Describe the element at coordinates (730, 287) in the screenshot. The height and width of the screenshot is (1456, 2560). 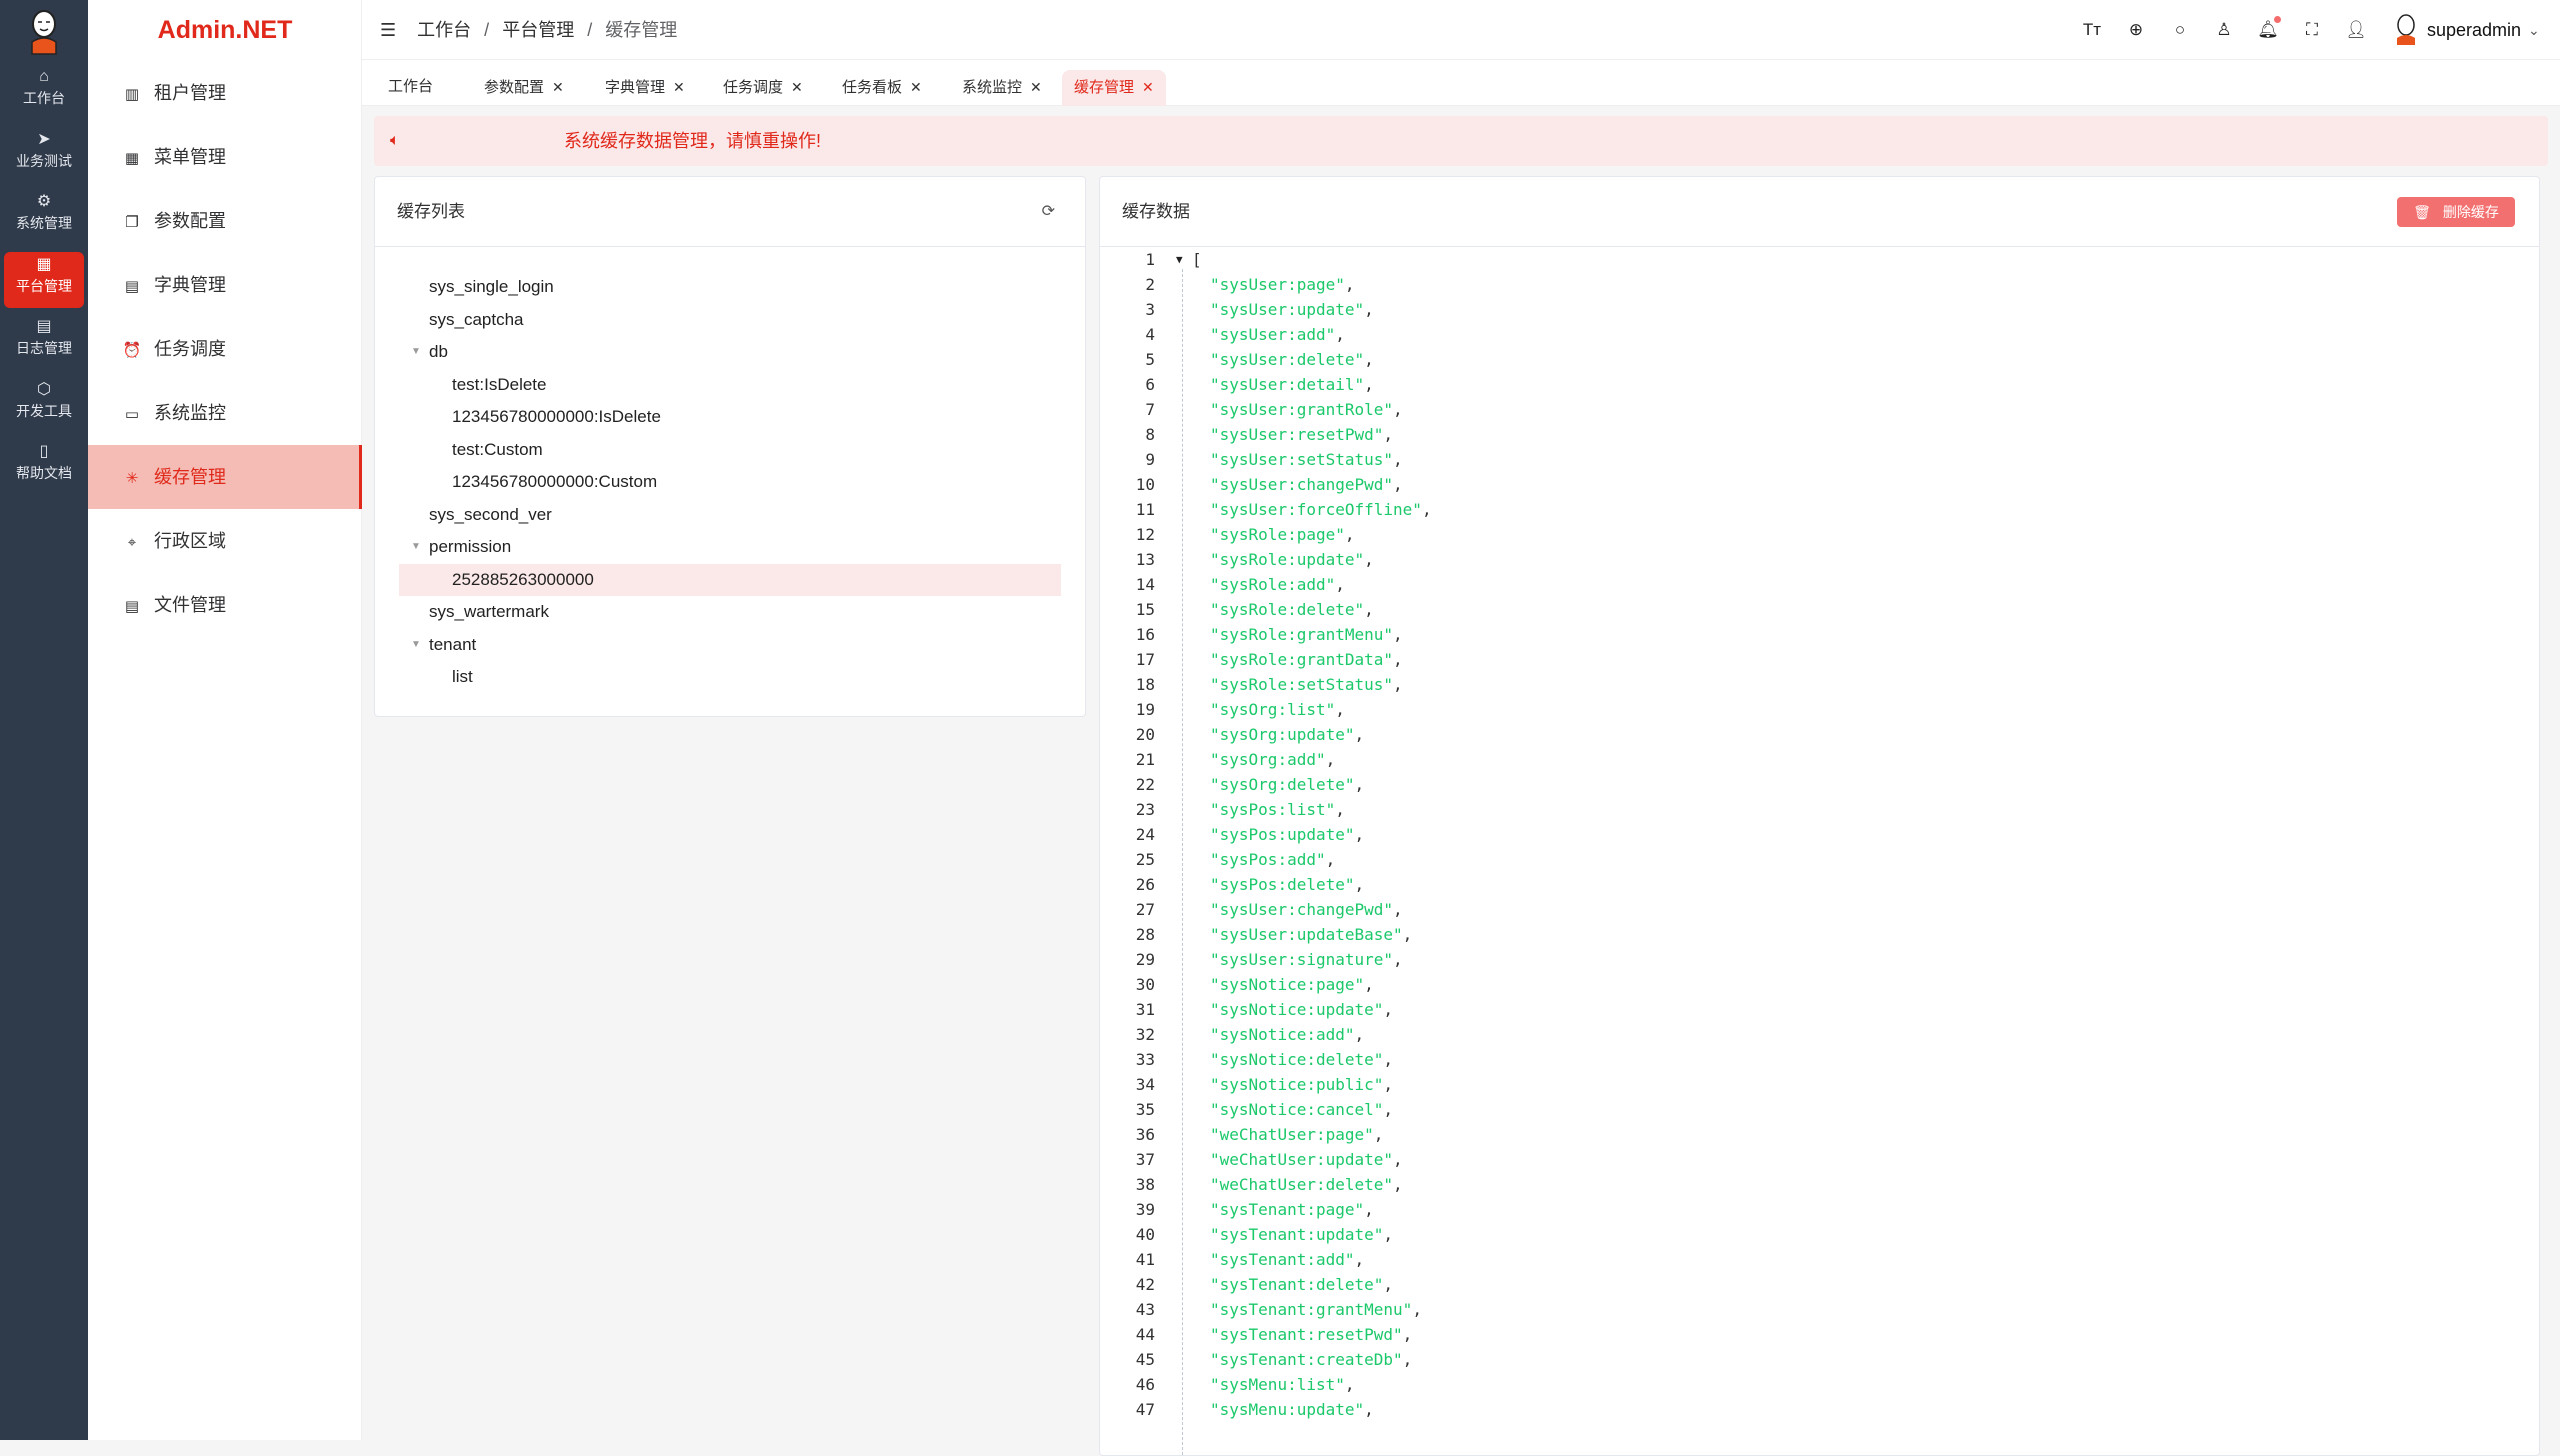
I see `tree-node: sys_single_login` at that location.